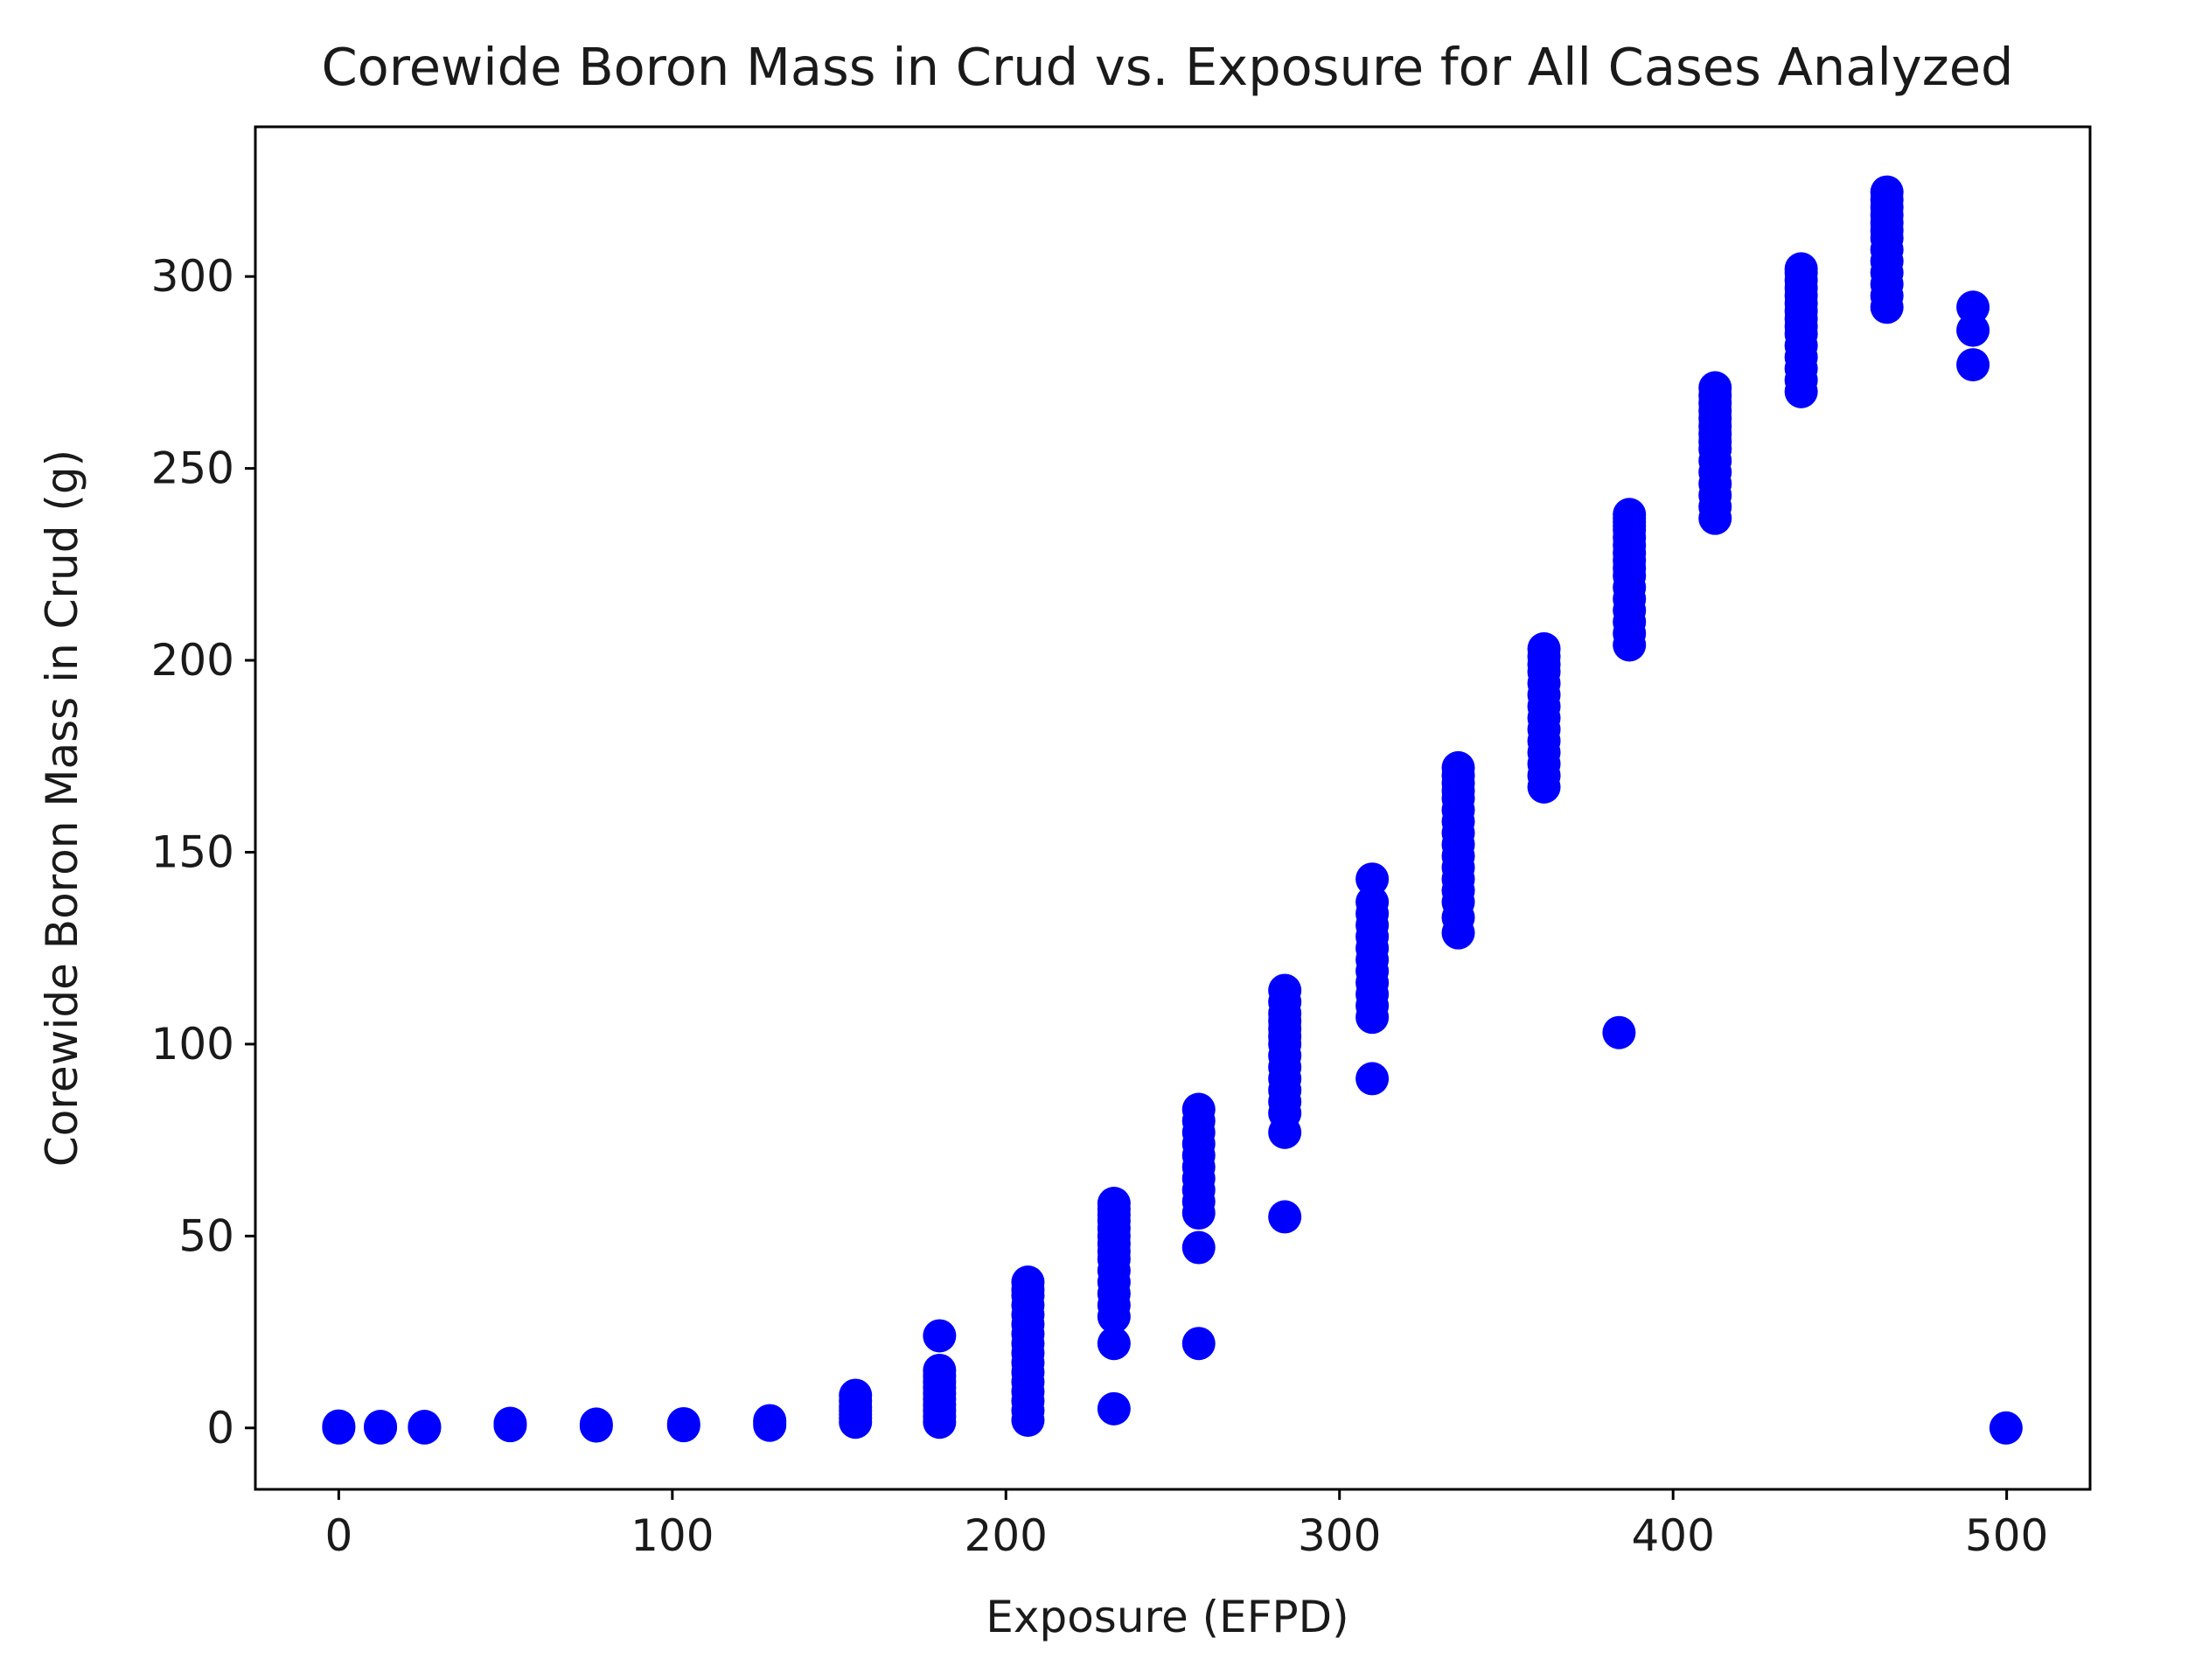  I want to click on x-tick-label: 100, so click(672, 1535).